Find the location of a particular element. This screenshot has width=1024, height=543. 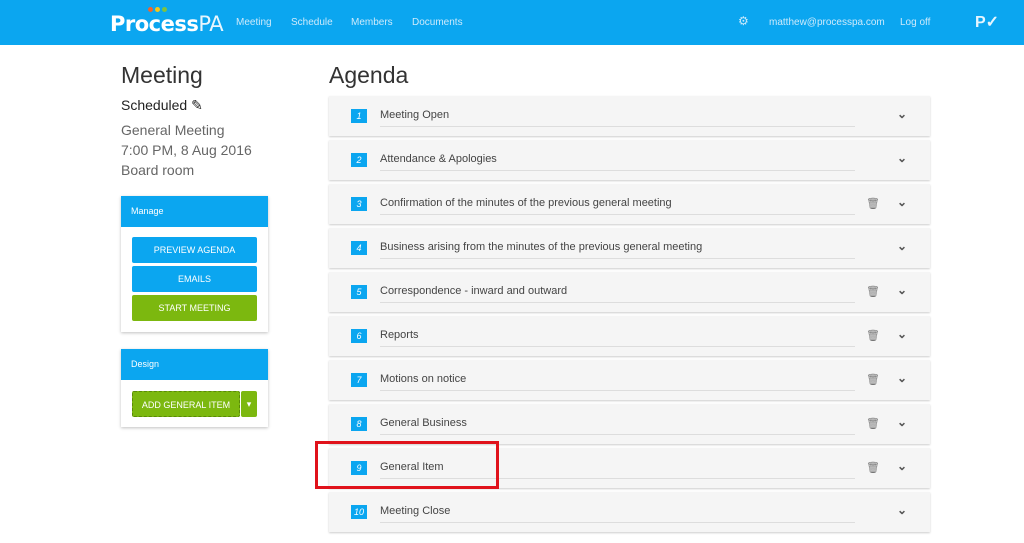

highlight-box is located at coordinates (407, 465).